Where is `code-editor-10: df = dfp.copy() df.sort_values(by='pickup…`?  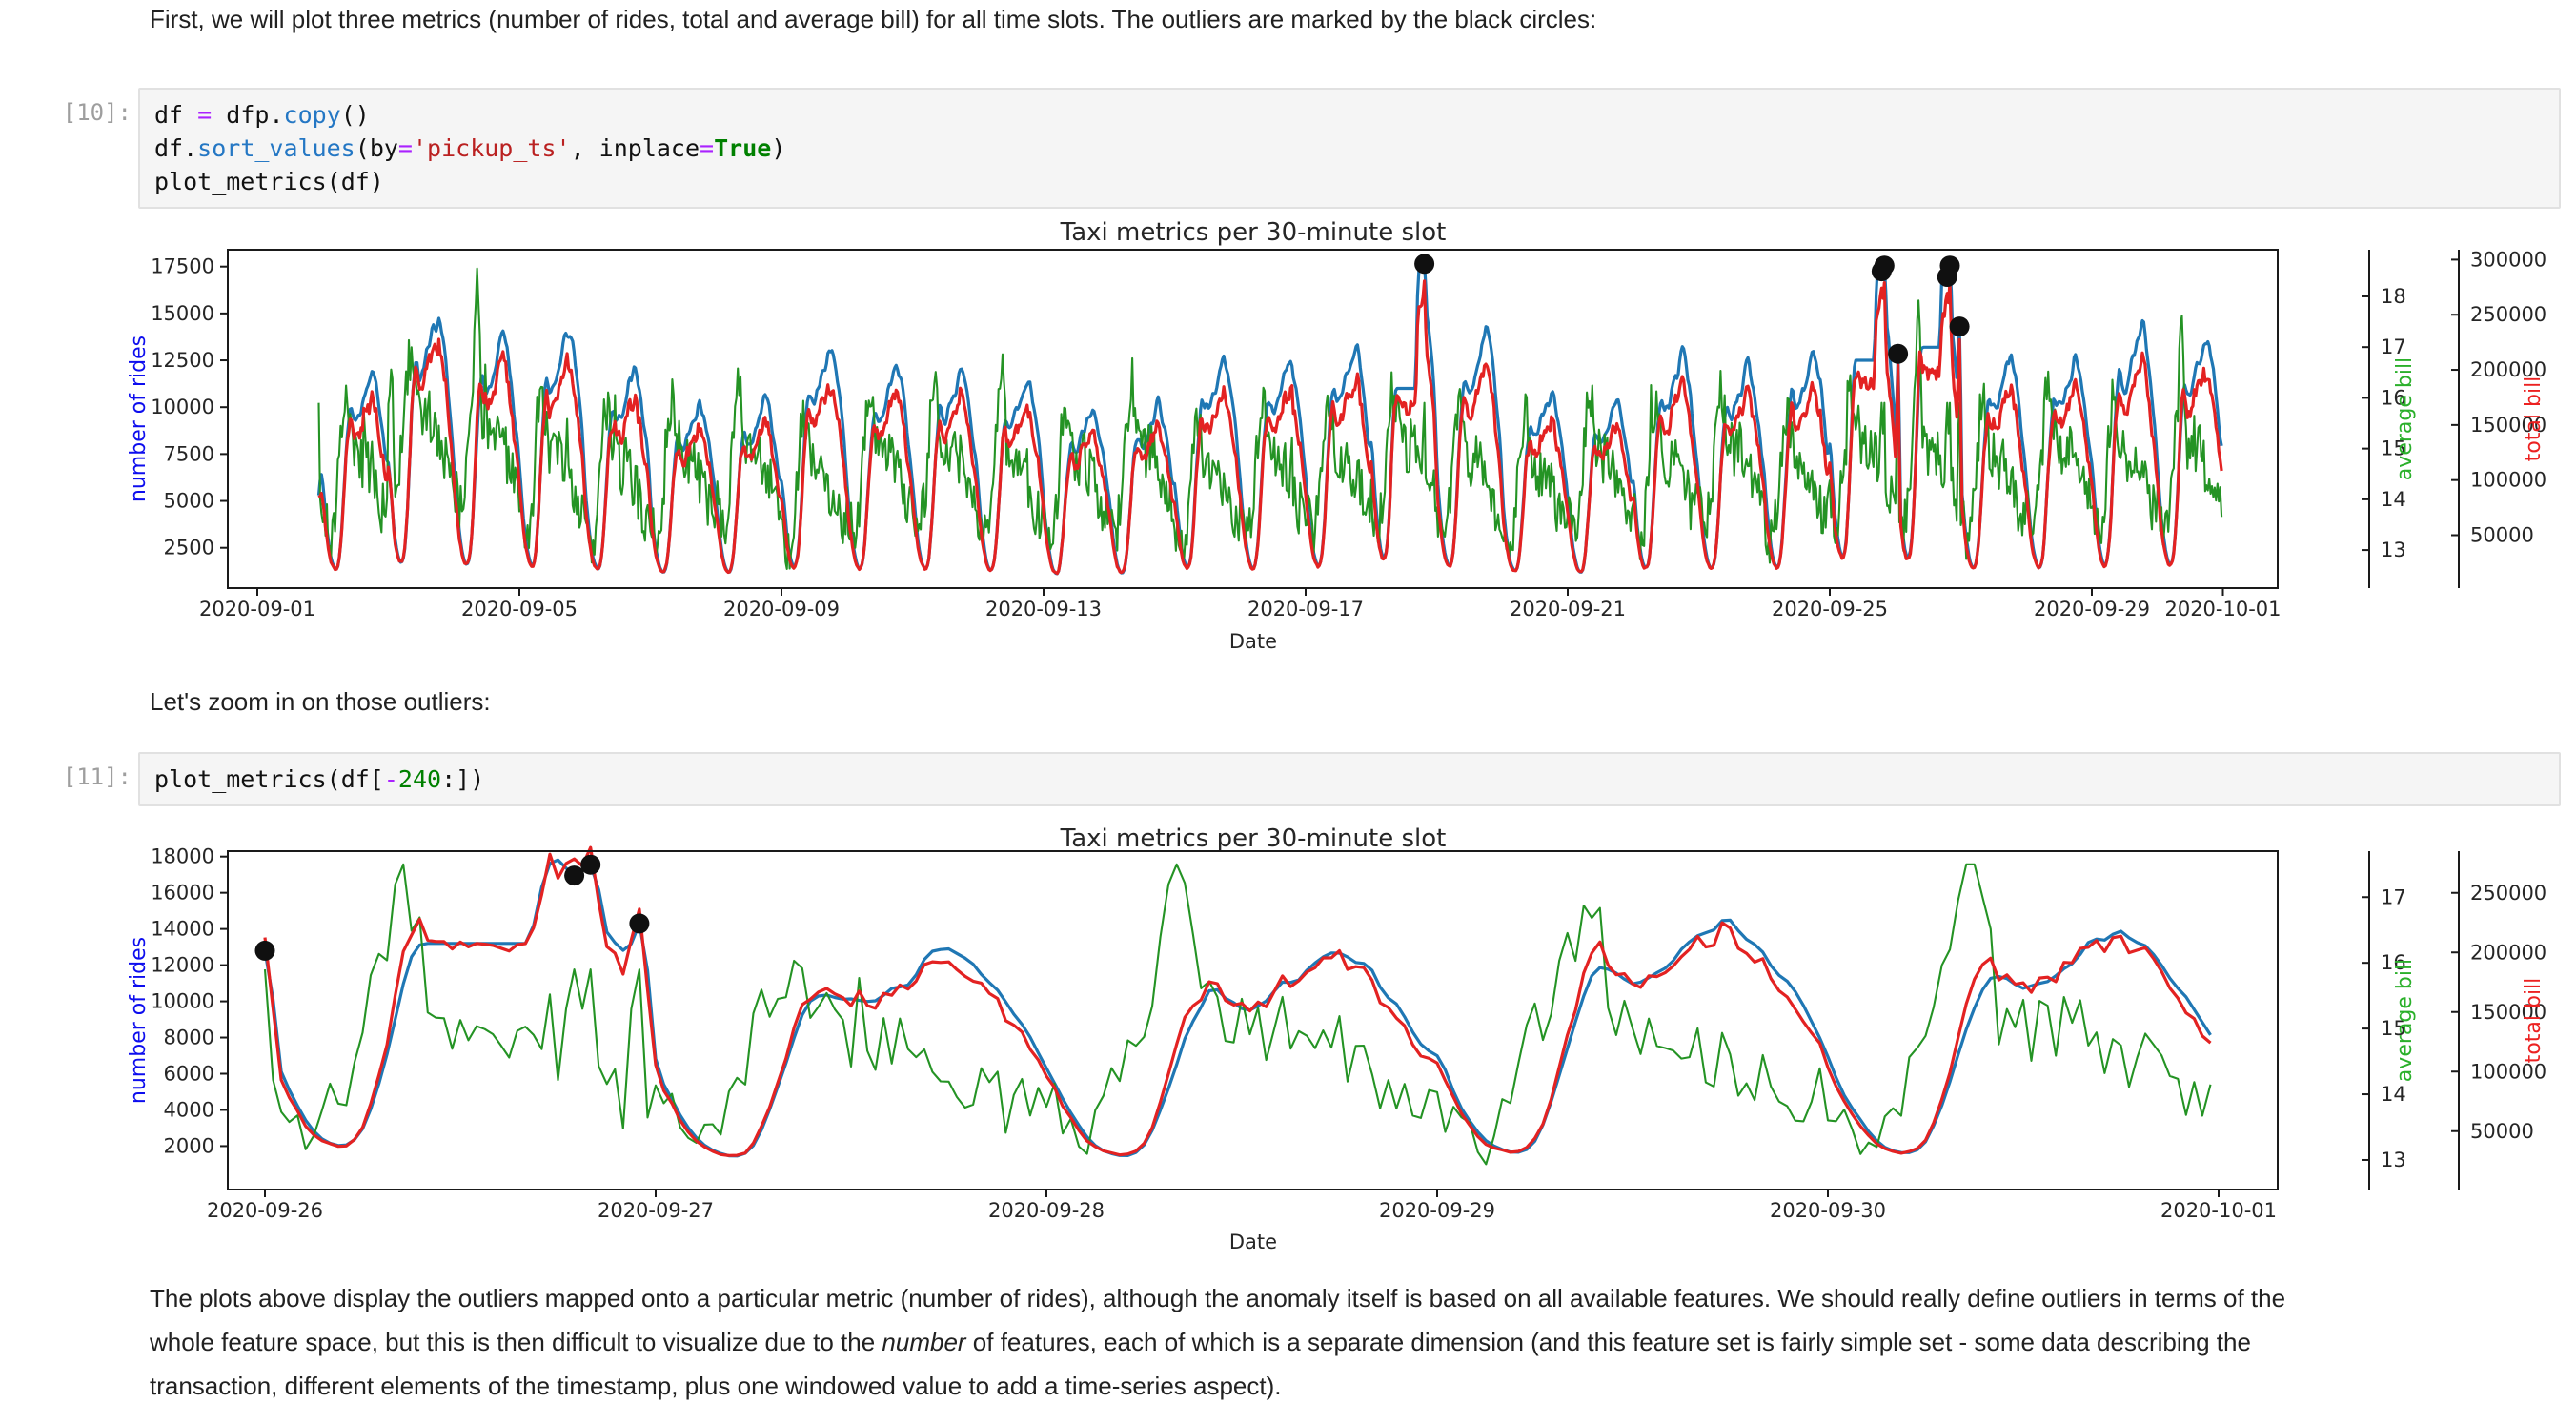
code-editor-10: df = dfp.copy() df.sort_values(by='pickup… is located at coordinates (470, 148).